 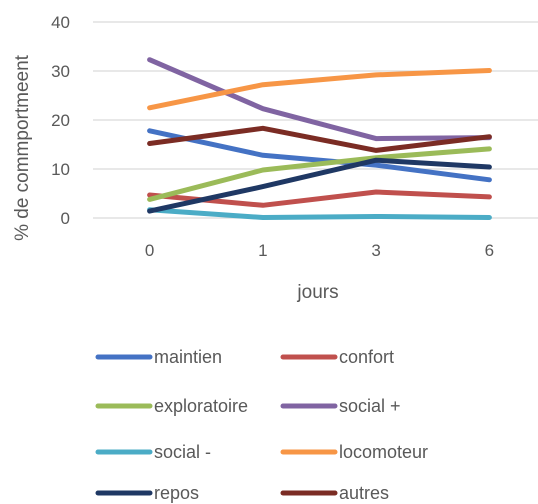 I want to click on legend-label: maintien, so click(x=188, y=357).